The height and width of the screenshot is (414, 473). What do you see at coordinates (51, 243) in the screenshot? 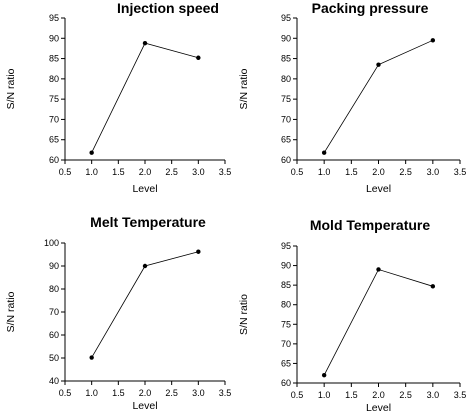
I see `y-tick-label: 100` at bounding box center [51, 243].